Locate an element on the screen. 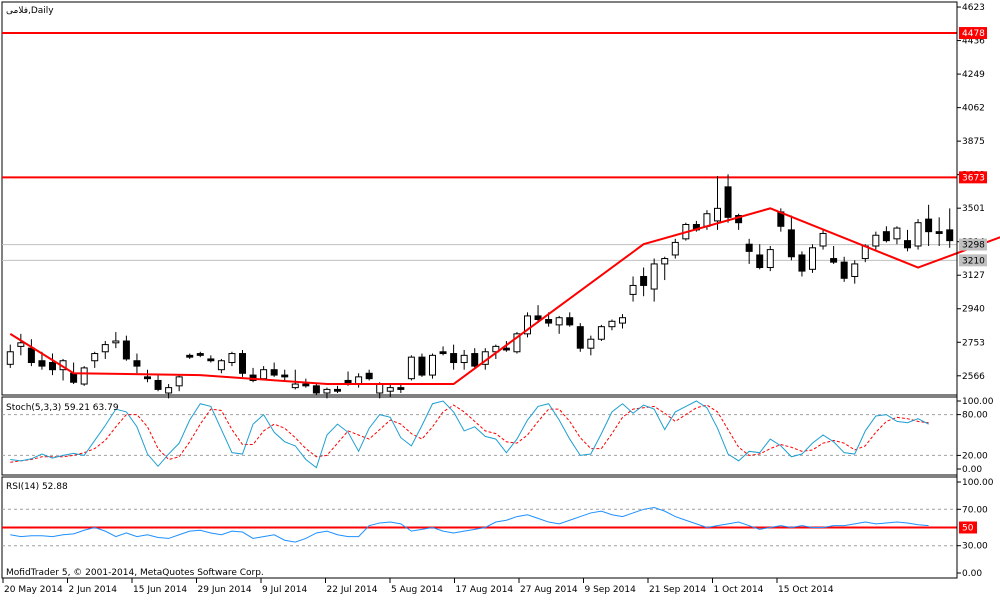  price-tick-label: 4249 is located at coordinates (973, 75).